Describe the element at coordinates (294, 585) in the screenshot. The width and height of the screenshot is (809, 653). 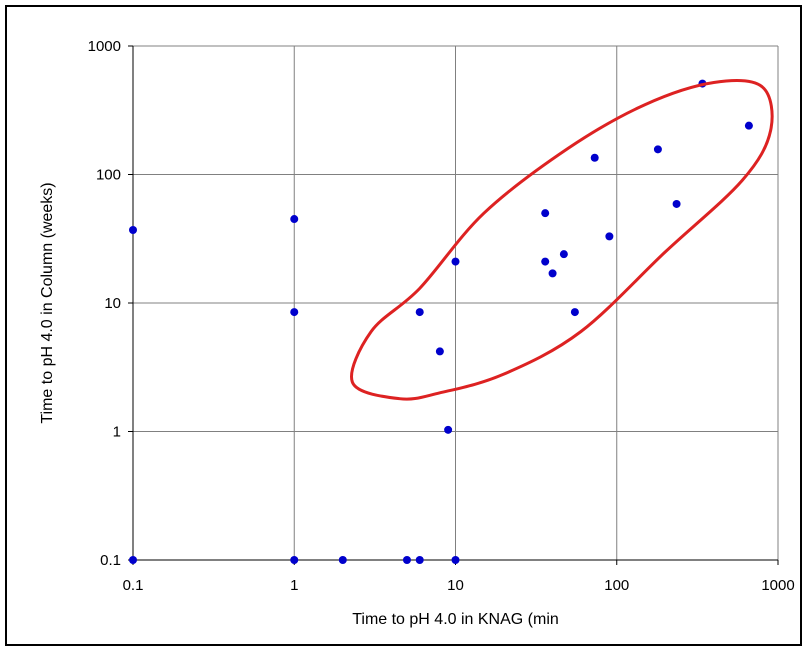
I see `x-tick-label: 1` at that location.